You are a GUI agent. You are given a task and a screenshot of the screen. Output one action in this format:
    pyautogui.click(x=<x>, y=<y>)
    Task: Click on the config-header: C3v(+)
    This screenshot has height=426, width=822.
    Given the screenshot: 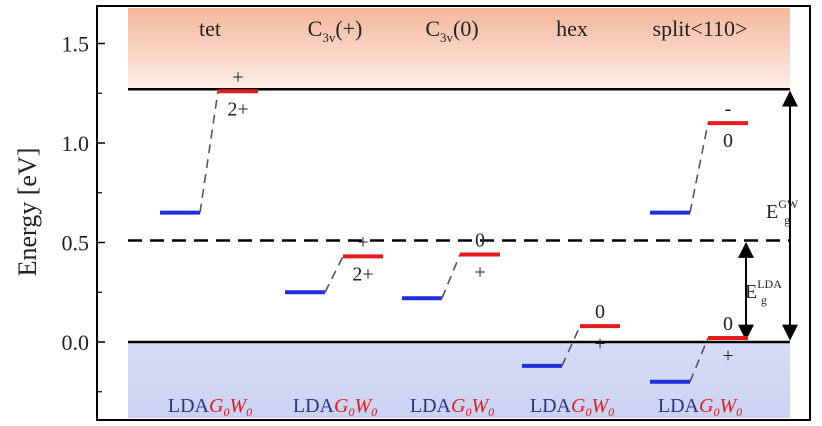 What is the action you would take?
    pyautogui.click(x=335, y=30)
    